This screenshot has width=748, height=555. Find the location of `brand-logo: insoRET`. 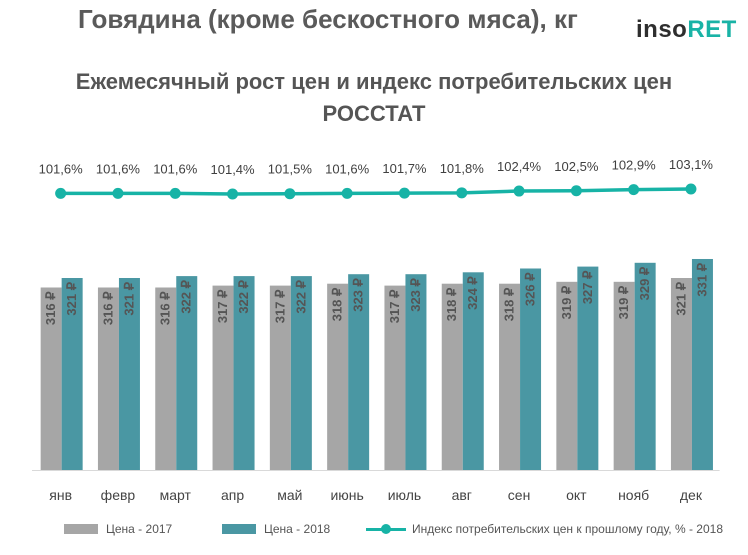

brand-logo: insoRET is located at coordinates (686, 30).